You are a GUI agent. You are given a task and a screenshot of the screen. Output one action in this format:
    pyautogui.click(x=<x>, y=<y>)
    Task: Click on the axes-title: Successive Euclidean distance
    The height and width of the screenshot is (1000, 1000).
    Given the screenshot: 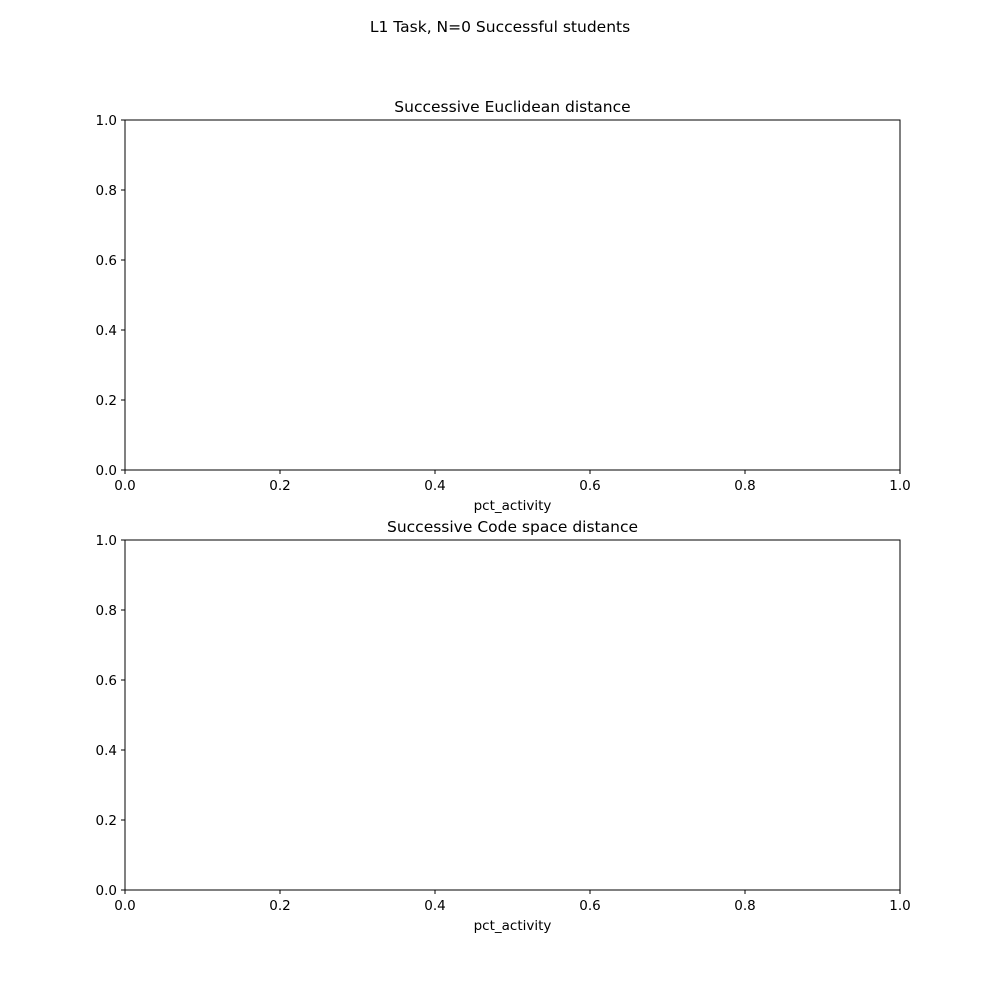 What is the action you would take?
    pyautogui.click(x=512, y=107)
    